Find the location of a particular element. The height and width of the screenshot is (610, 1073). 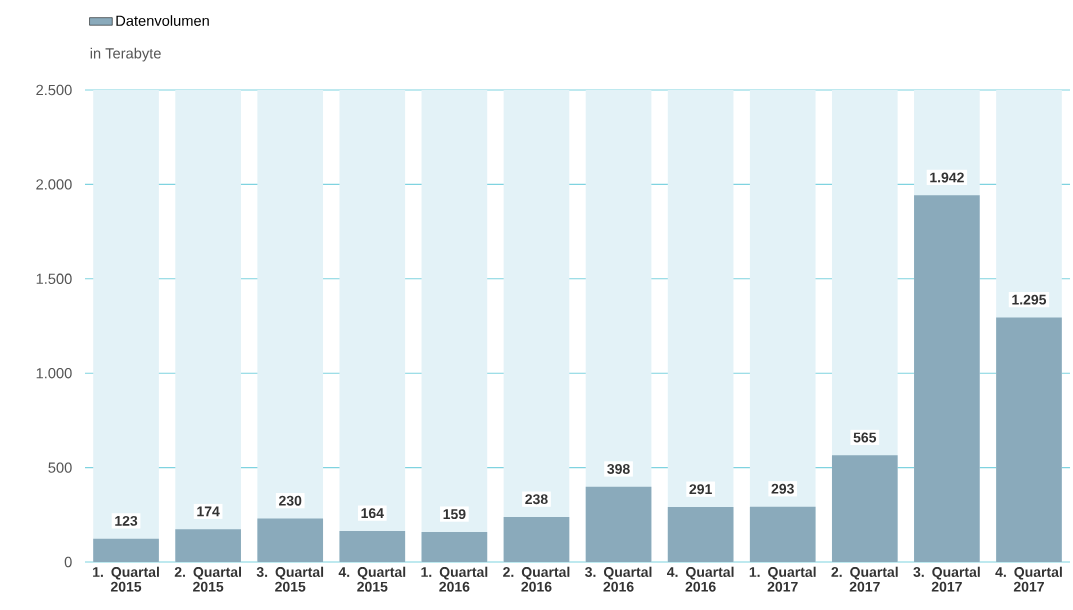

y-tick-label: 0 is located at coordinates (68, 562).